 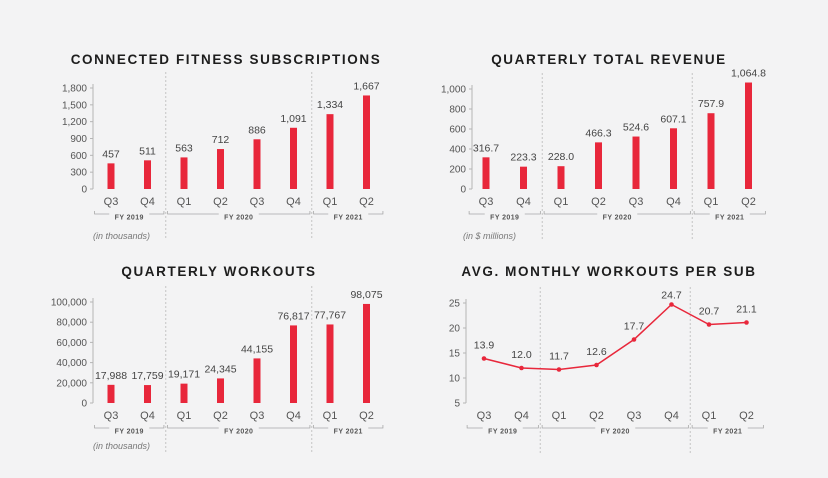 What do you see at coordinates (71, 343) in the screenshot?
I see `y-tick-label: 60,000` at bounding box center [71, 343].